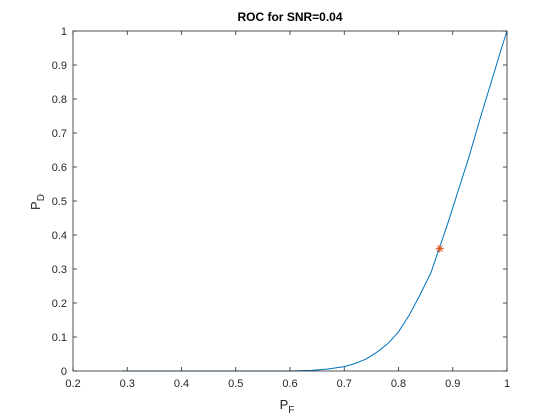 The width and height of the screenshot is (560, 420). Describe the element at coordinates (284, 404) in the screenshot. I see `x-axis-label-main: P` at that location.